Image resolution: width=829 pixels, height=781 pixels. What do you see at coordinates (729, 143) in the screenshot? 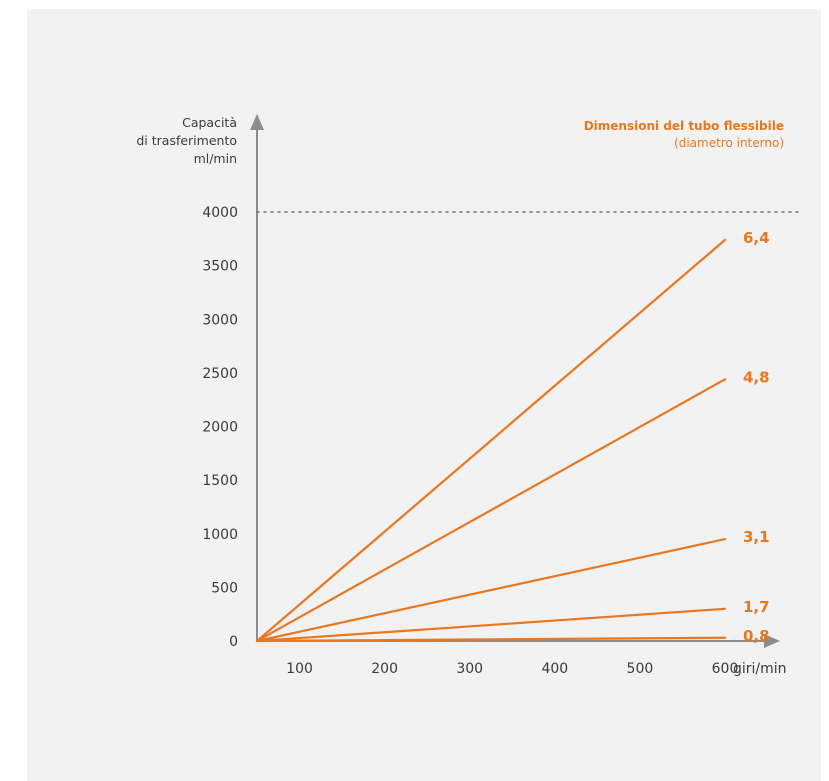
I see `legend-subtitle: (diametro interno)` at bounding box center [729, 143].